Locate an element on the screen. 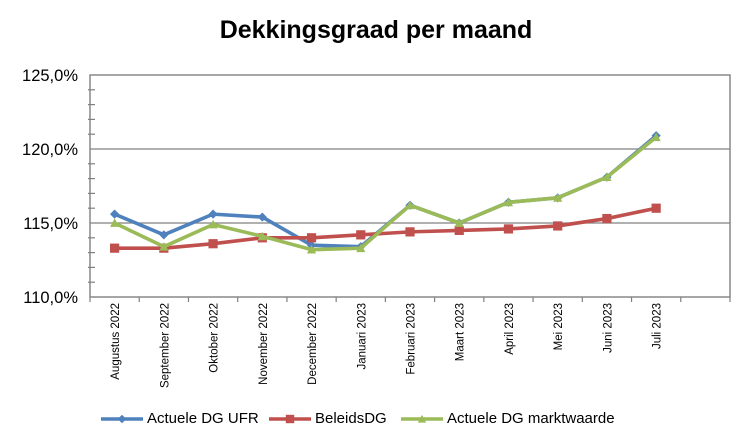 Image resolution: width=752 pixels, height=448 pixels. chart-title: Dekkingsgraad per maand is located at coordinates (376, 30).